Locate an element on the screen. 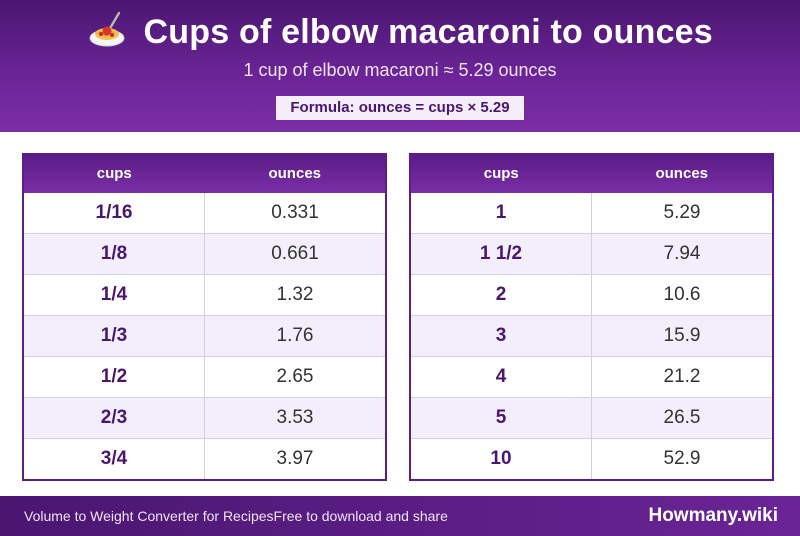 The width and height of the screenshot is (800, 536). ounces-cell: 3.97 is located at coordinates (295, 458).